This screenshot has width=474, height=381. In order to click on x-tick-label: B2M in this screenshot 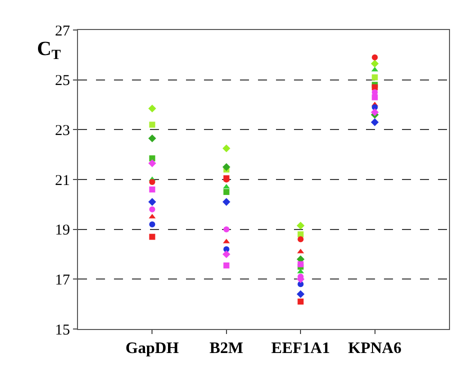, I will do `click(227, 349)`.